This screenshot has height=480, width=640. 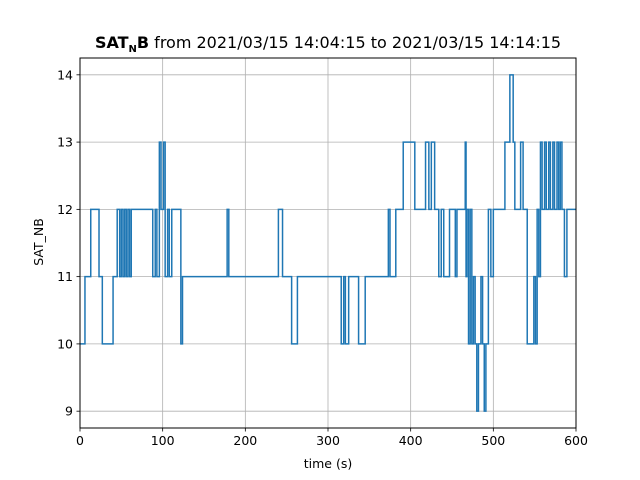 I want to click on x-tick-label: 200, so click(x=245, y=440).